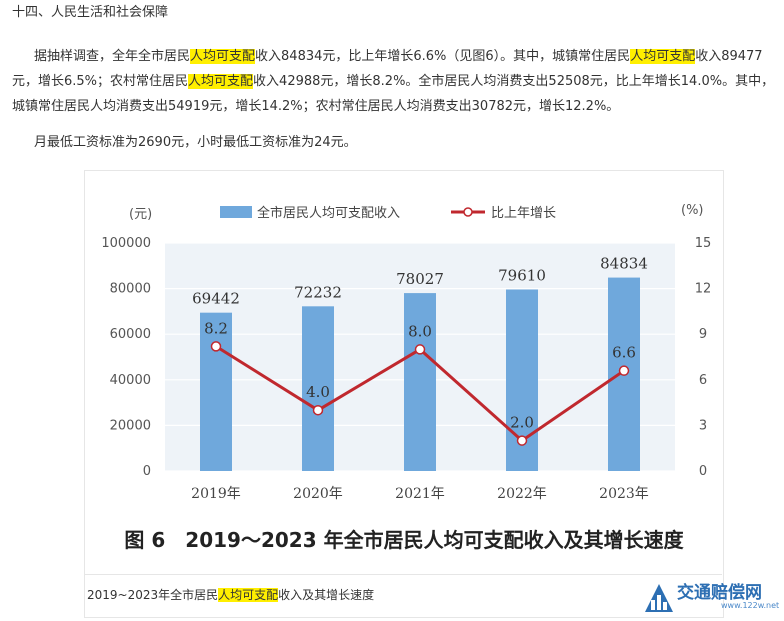 Image resolution: width=784 pixels, height=621 pixels. I want to click on watermark-url: www.122w.net, so click(750, 605).